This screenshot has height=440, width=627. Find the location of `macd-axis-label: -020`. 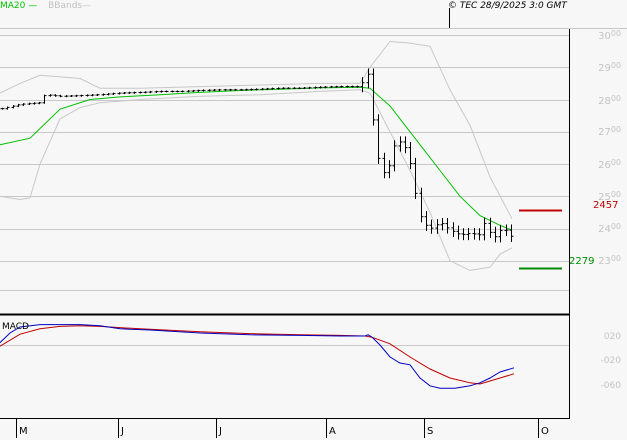

macd-axis-label: -020 is located at coordinates (610, 361).